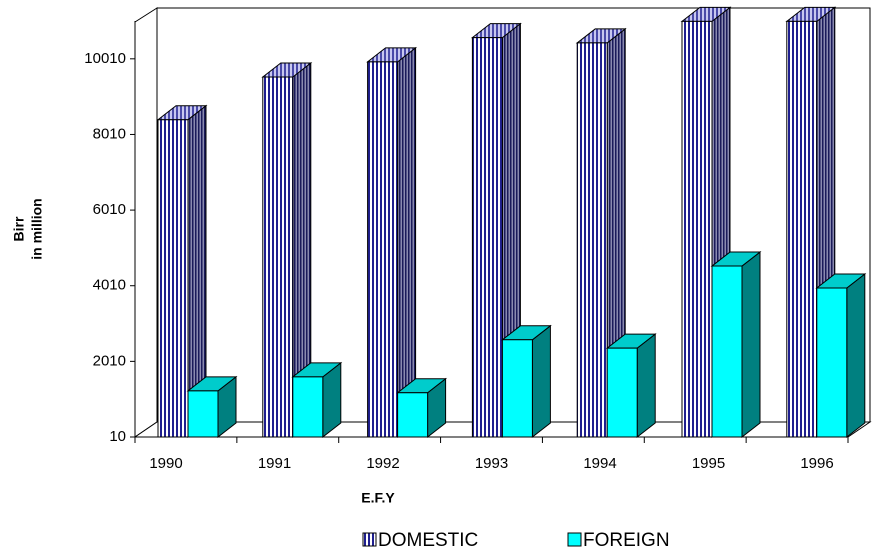  Describe the element at coordinates (274, 463) in the screenshot. I see `x-tick-label: 1991` at that location.